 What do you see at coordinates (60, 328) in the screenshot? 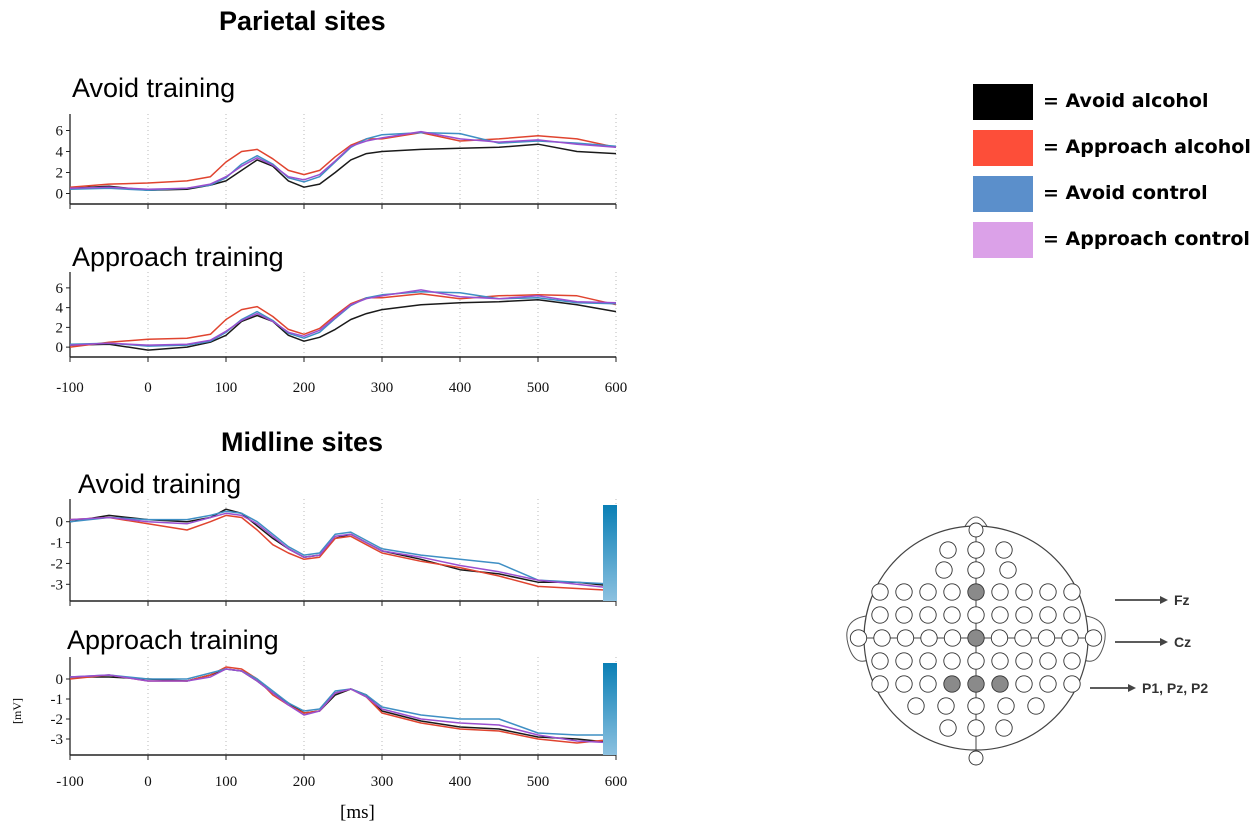
I see `y-tick-label: 2` at bounding box center [60, 328].